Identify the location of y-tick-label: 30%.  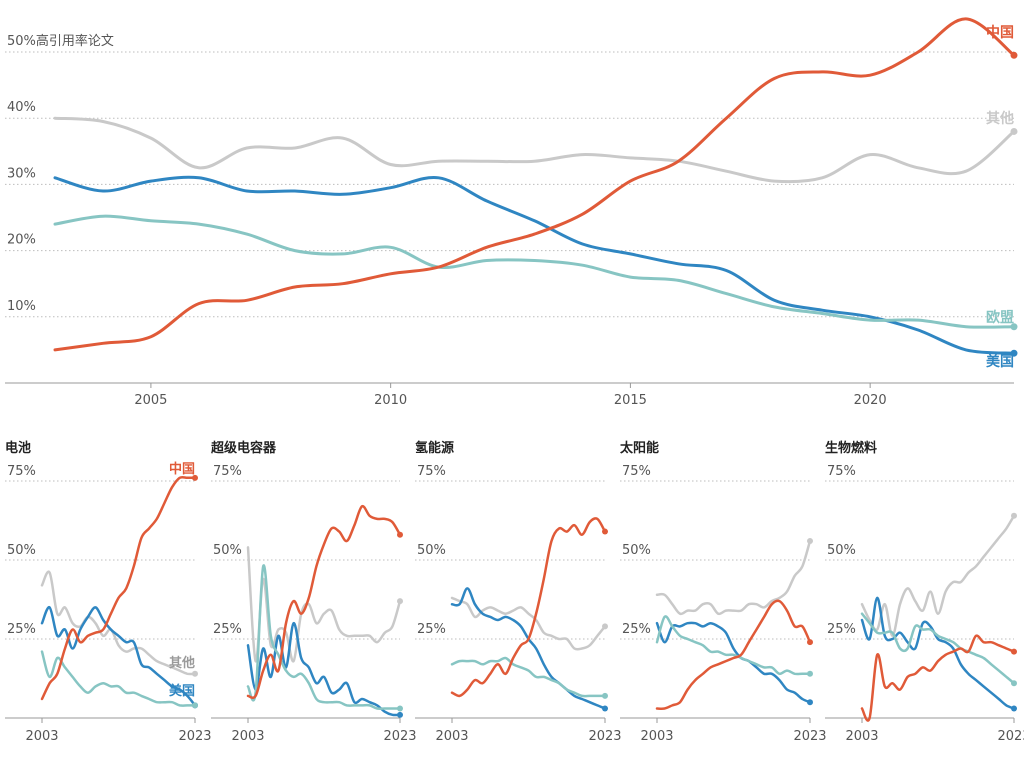
(21, 173).